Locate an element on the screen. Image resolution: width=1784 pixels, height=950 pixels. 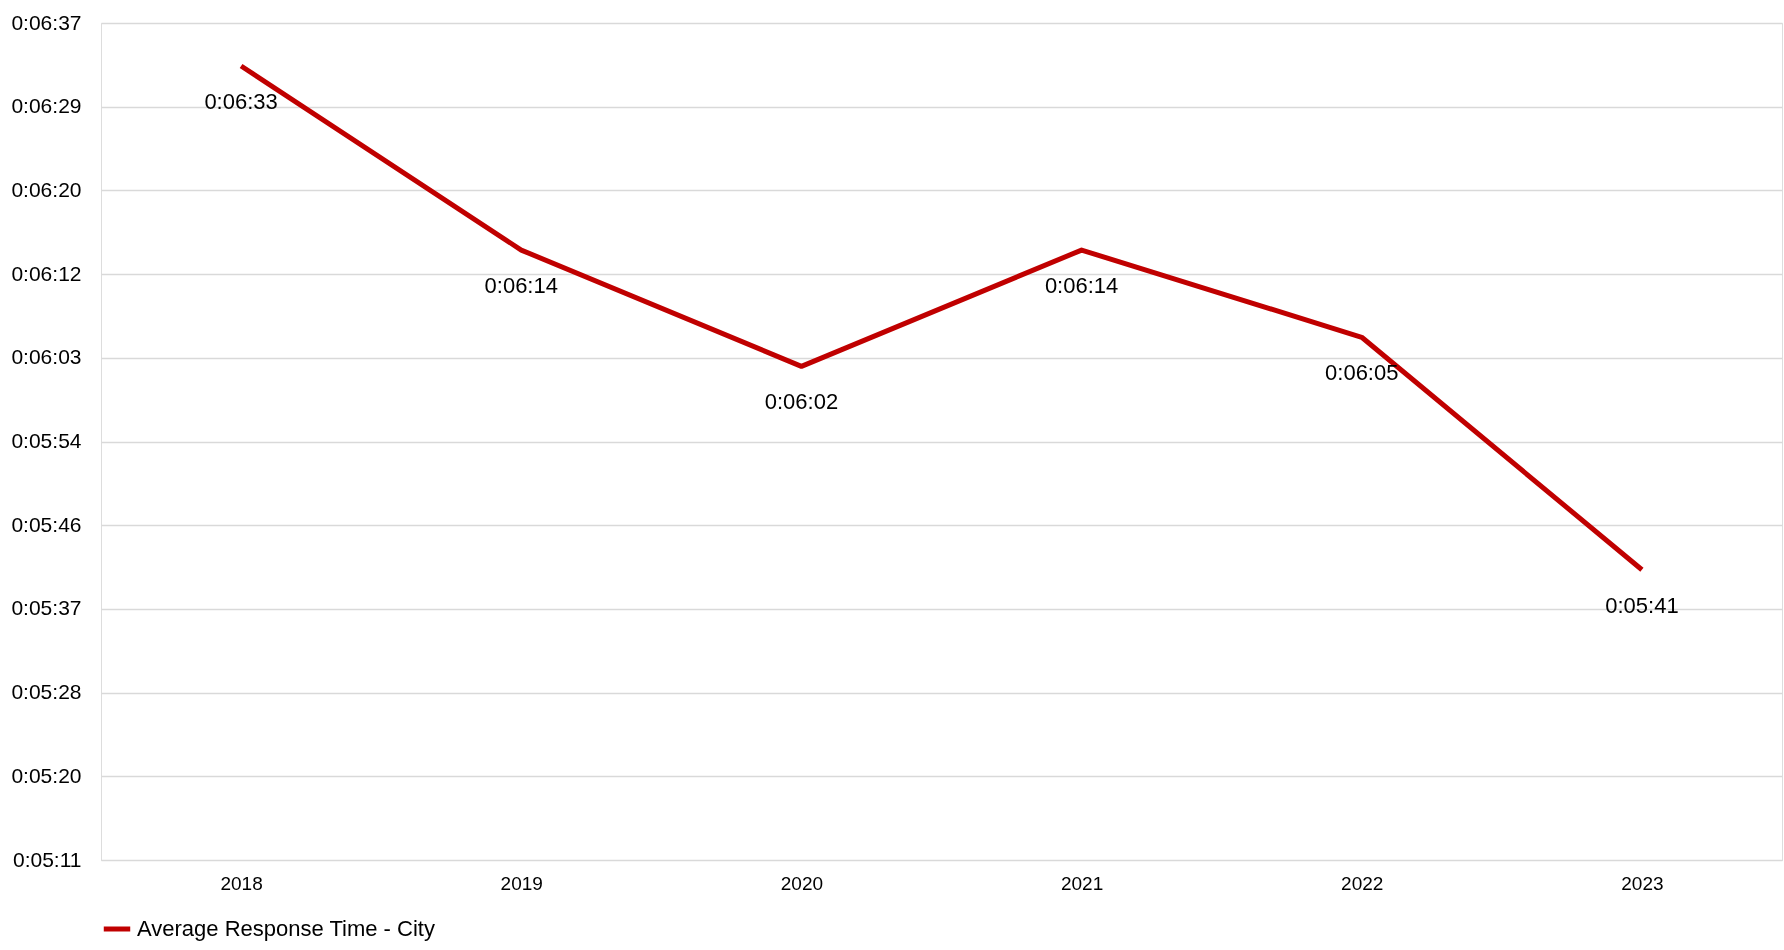
x-tick-label: 2023 is located at coordinates (1642, 883).